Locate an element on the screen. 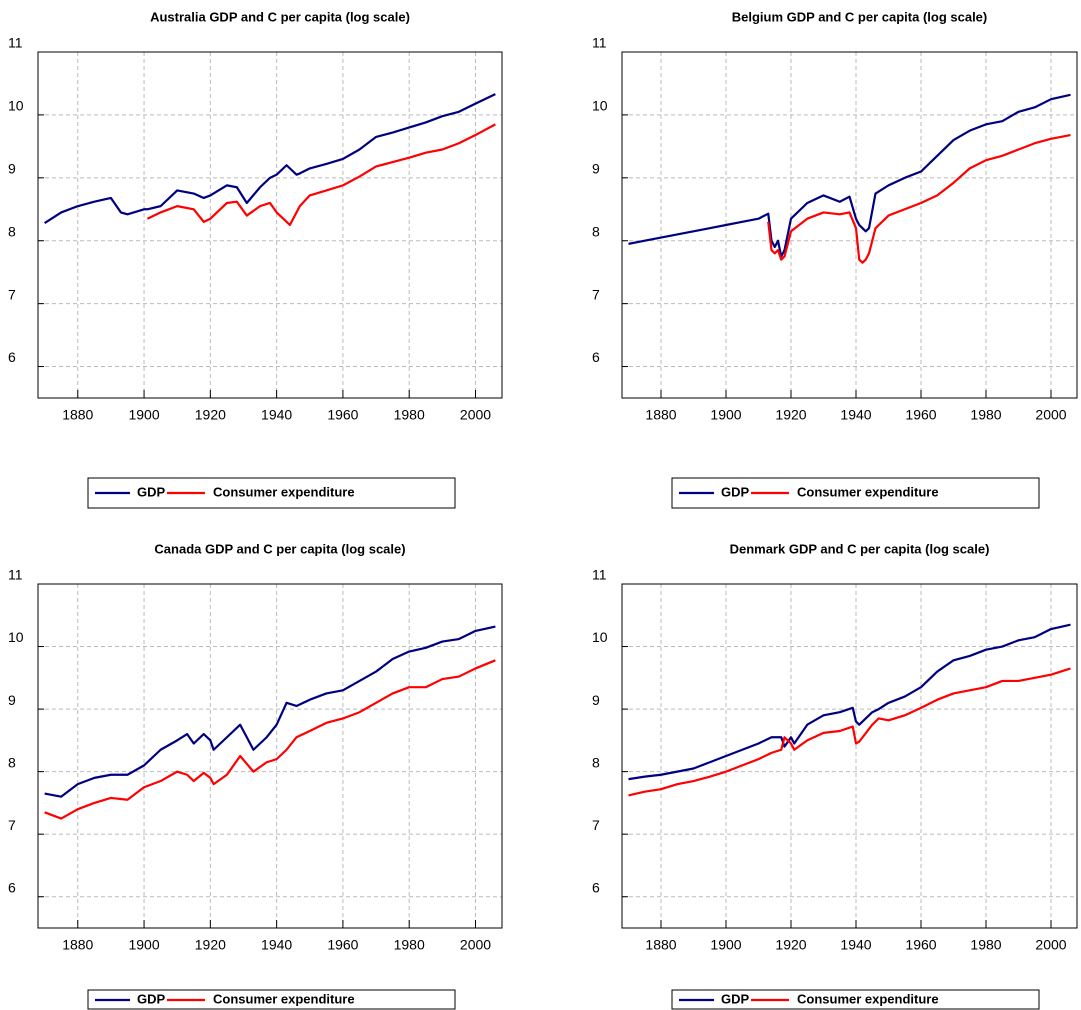 The image size is (1081, 1010). chart-title: Canada GDP and C per capita (log scale) is located at coordinates (279, 548).